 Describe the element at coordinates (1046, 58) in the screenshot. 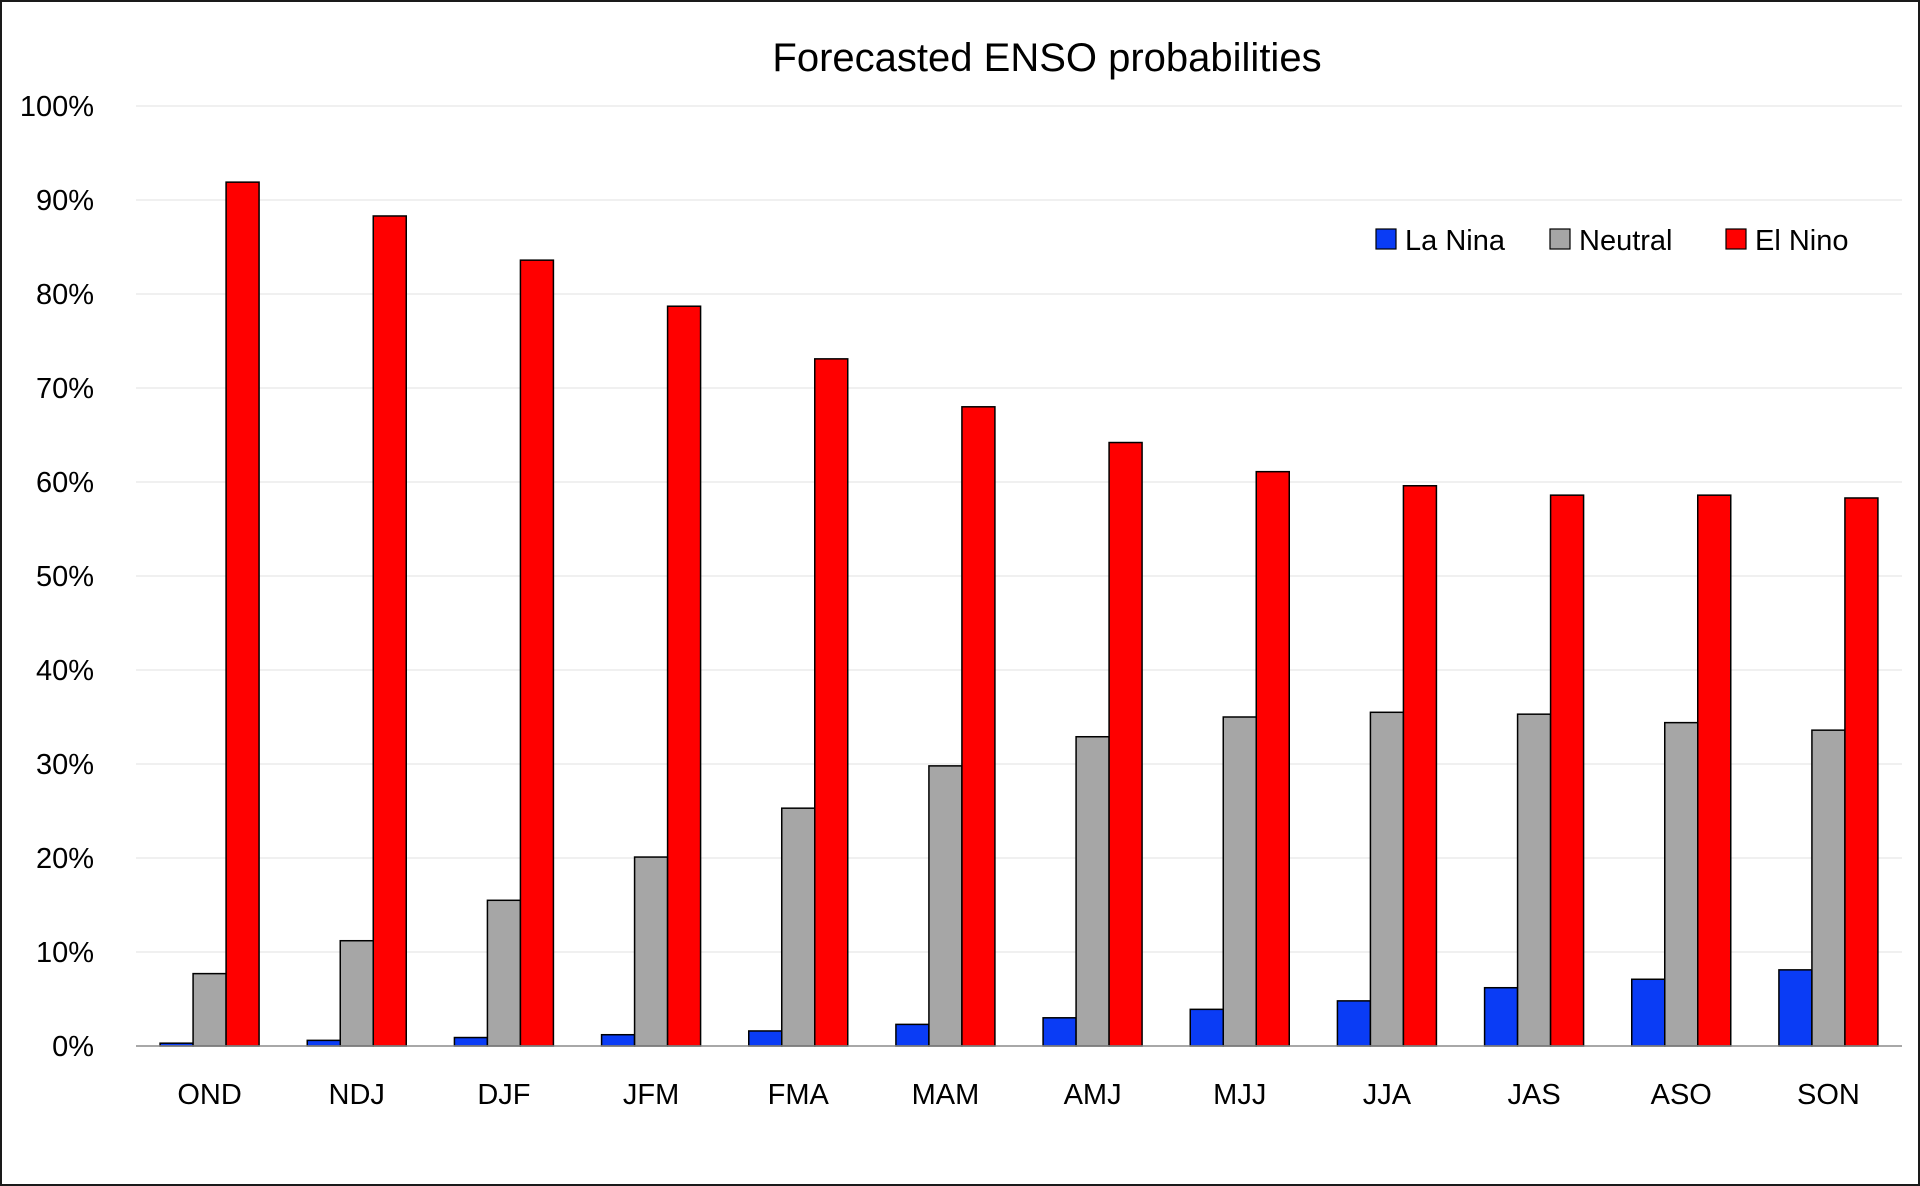

I see `chart-title: Forecasted ENSO probabilities` at that location.